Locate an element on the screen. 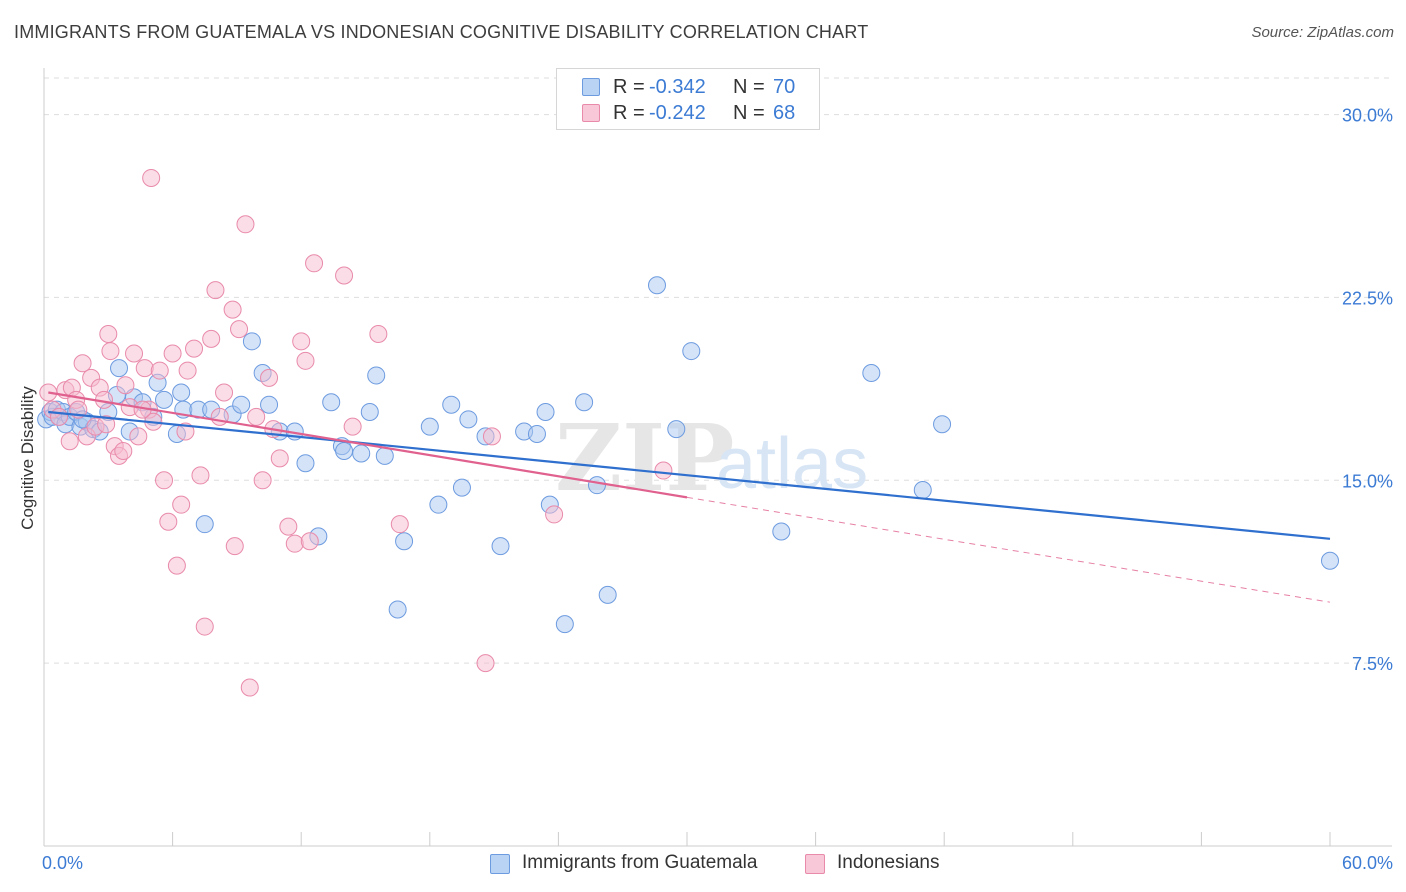 Image resolution: width=1406 pixels, height=892 pixels. legend-r-value: -0.342 is located at coordinates (677, 87).